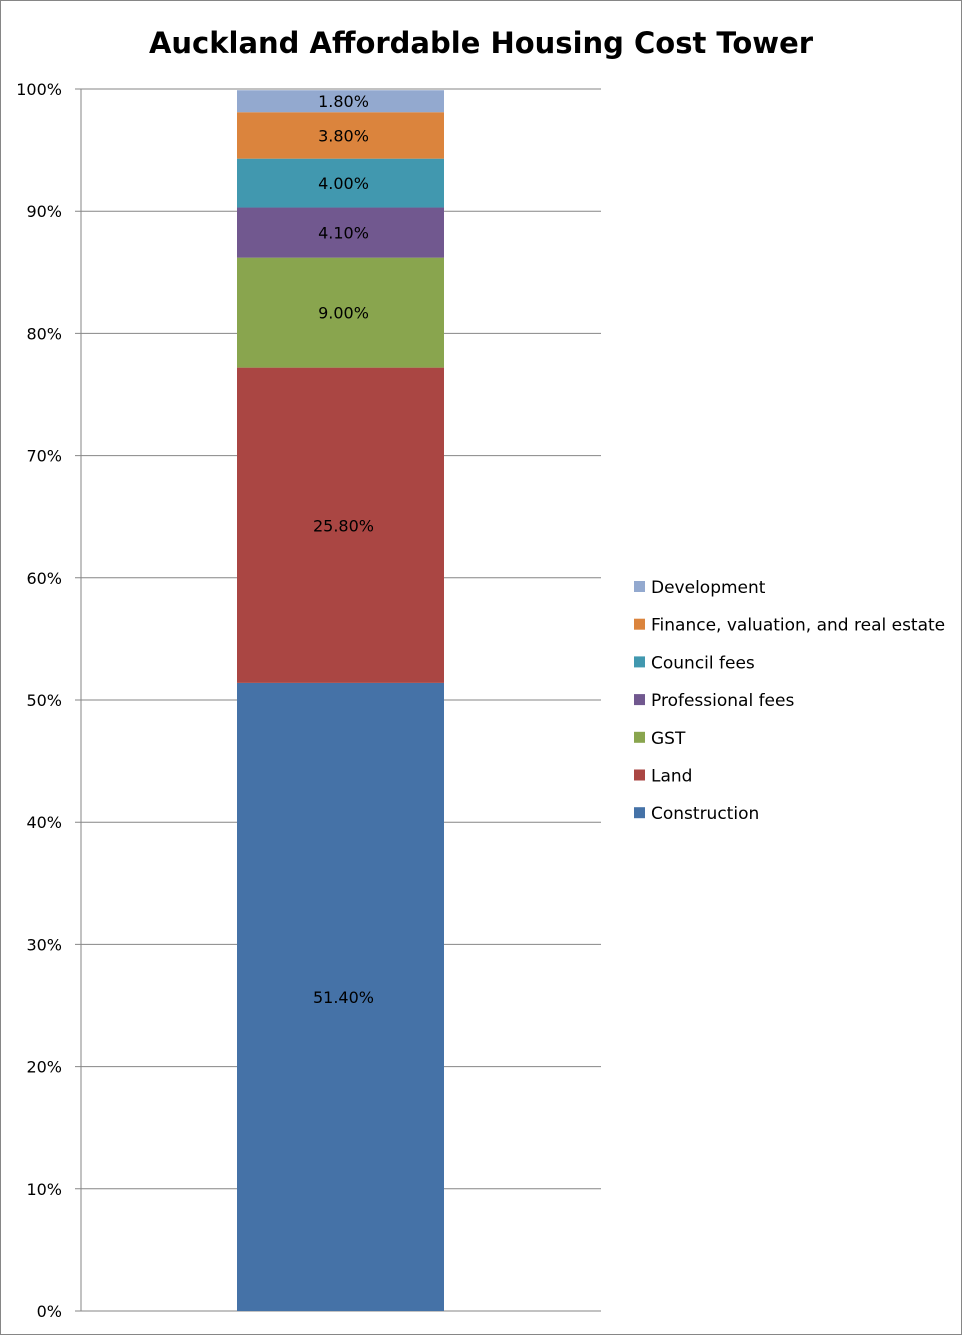  I want to click on y-axis-ticks: 0% 10% 20% 30% 40% 50% 60% 70% 80% 90% 100%, so click(39, 700).